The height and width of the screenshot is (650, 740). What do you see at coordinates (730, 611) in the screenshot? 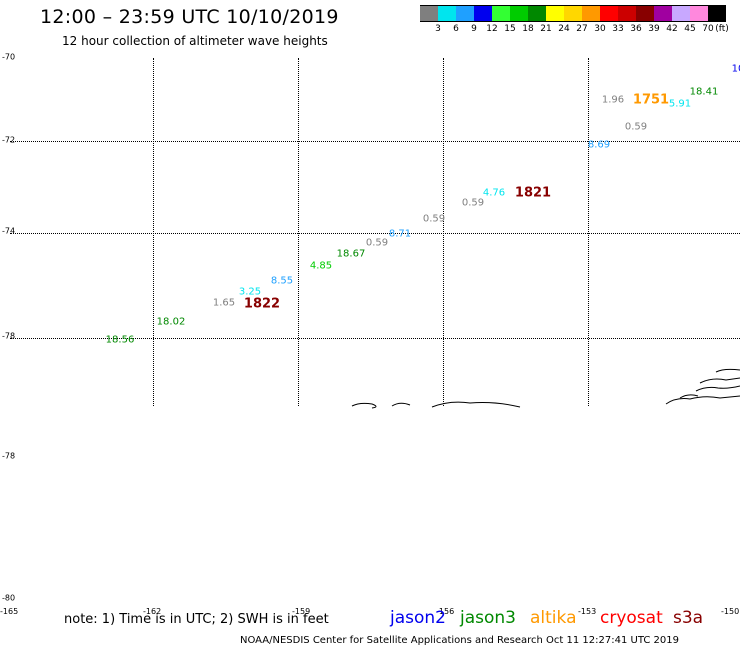
I see `longitude-label: -150` at bounding box center [730, 611].